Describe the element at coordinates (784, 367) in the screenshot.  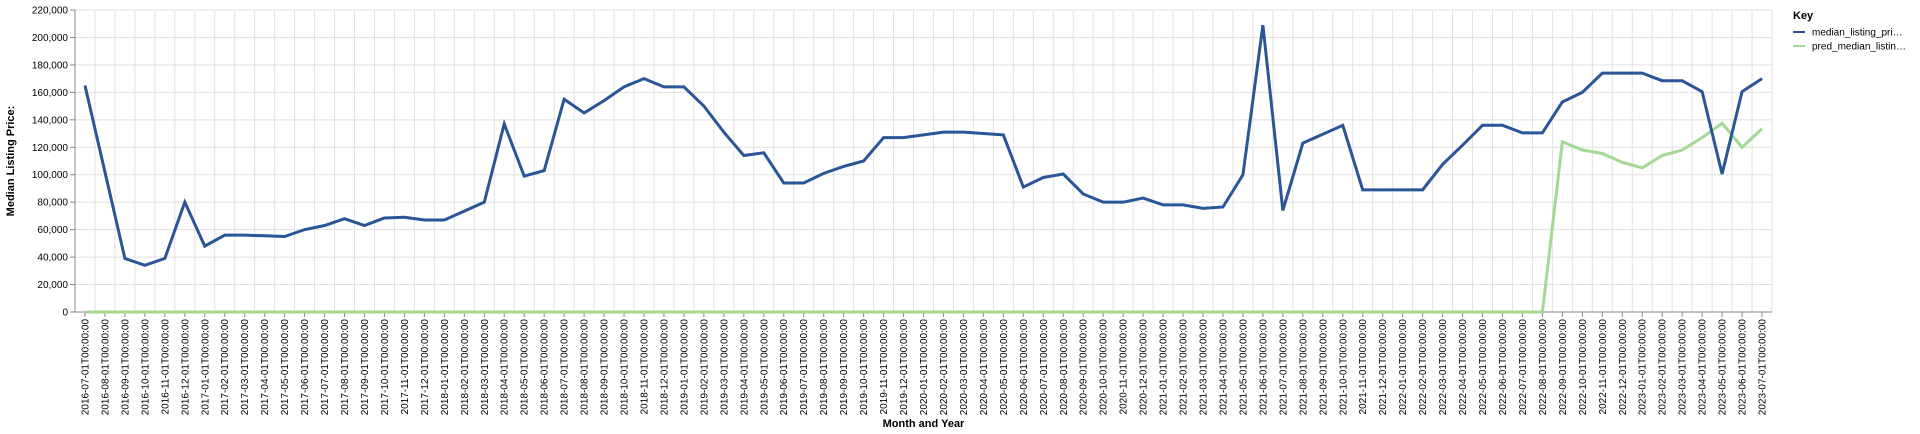
I see `x-tick-label: 2019-06-01T00:00:00` at that location.